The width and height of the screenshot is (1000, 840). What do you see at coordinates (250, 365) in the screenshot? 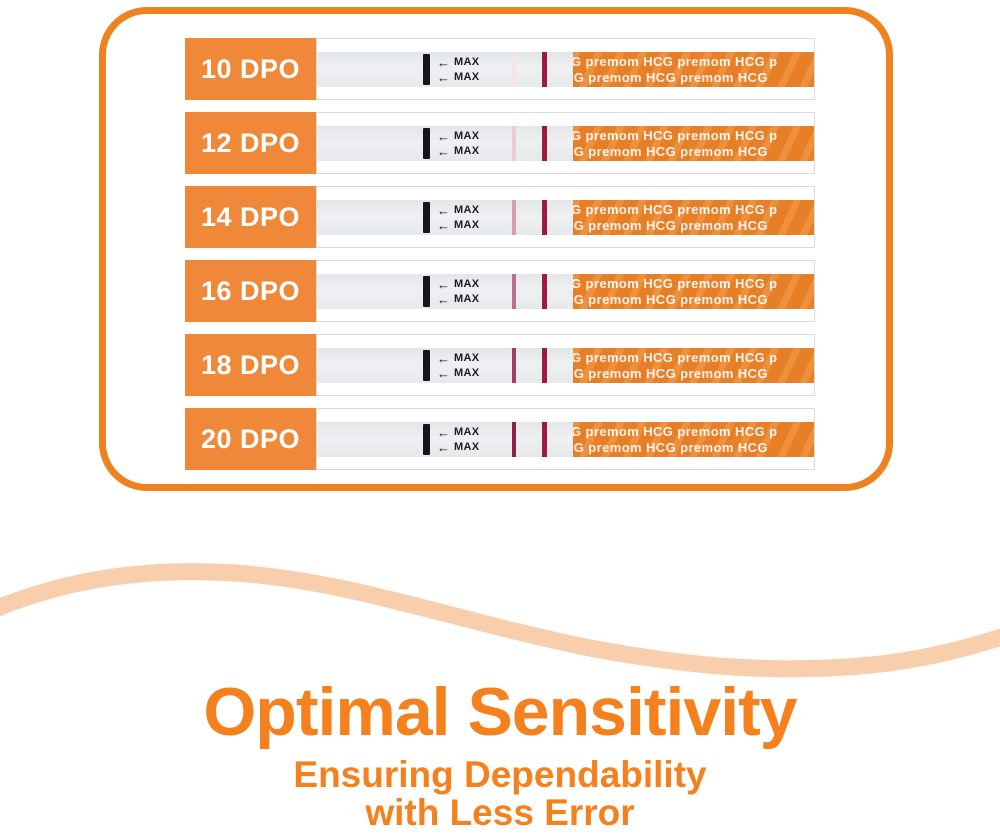
I see `dpo-label: 18 DPO` at bounding box center [250, 365].